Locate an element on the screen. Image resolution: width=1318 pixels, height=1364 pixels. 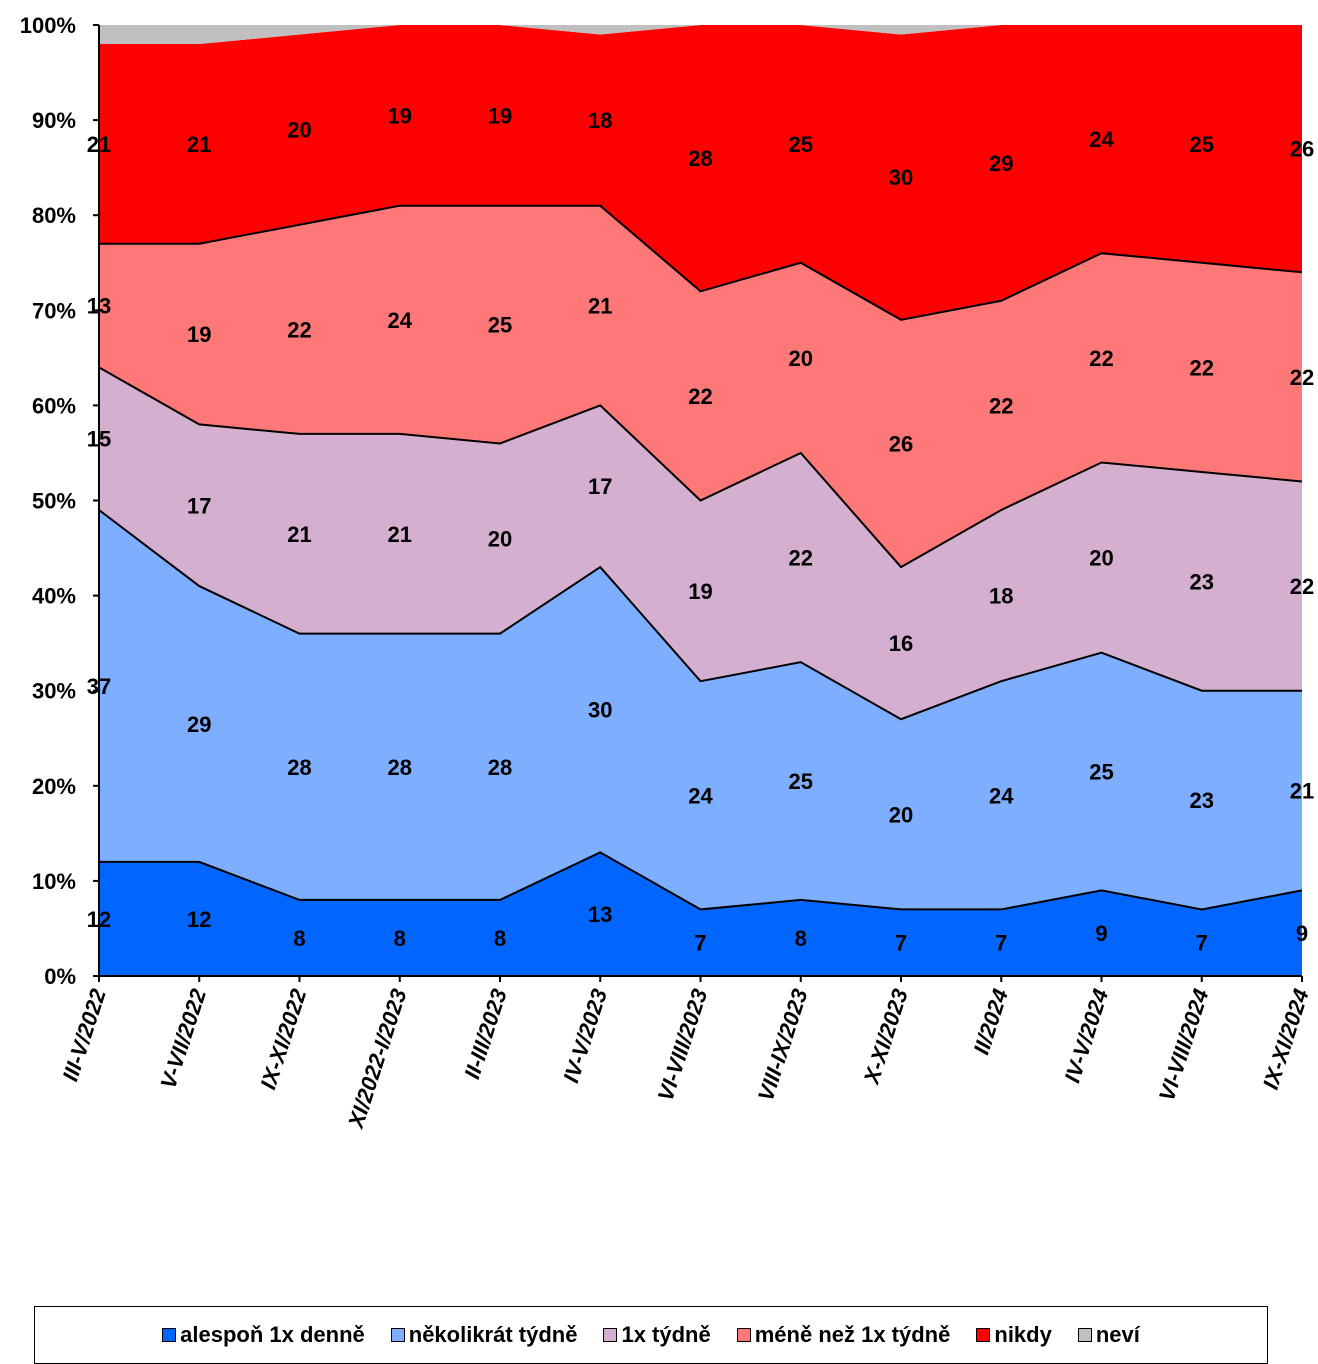
x-tick-label: II-III/2023 is located at coordinates (485, 1034).